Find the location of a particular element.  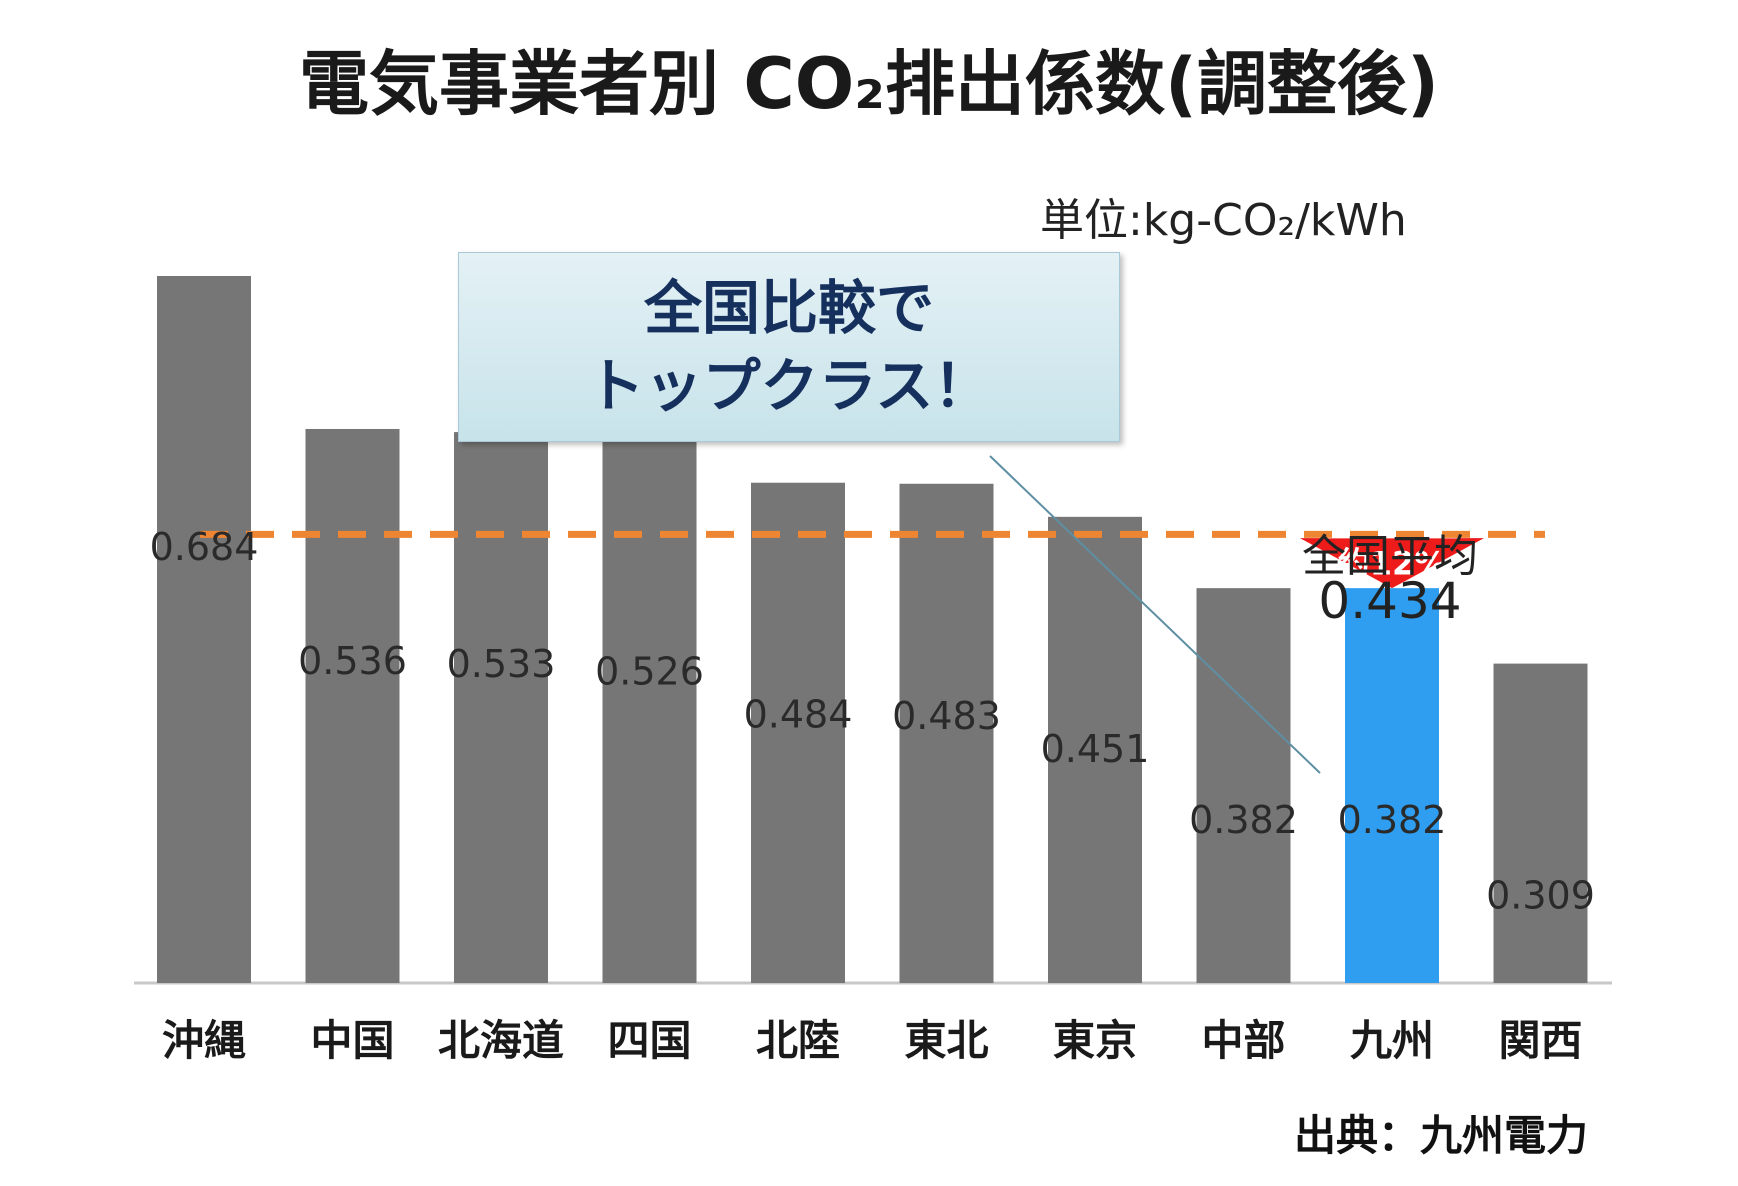

callout-box: 全国比較で トップクラス！ is located at coordinates (789, 347).